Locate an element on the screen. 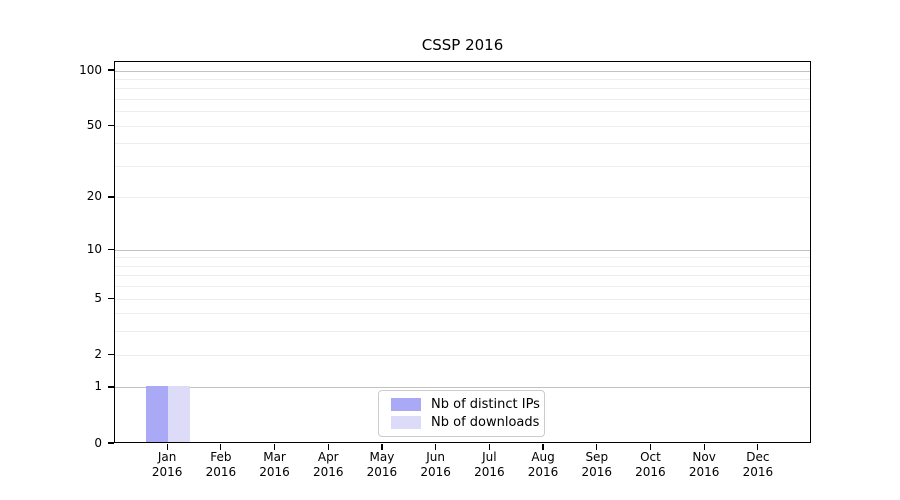 This screenshot has height=500, width=900. x-tick-label: Mar 2016 is located at coordinates (274, 464).